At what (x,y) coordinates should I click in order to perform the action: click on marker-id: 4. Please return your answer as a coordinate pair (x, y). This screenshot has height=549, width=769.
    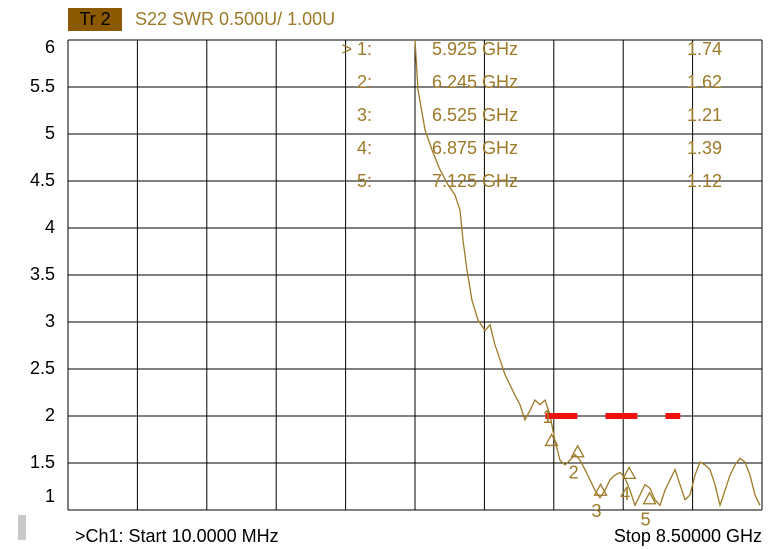
    Looking at the image, I should click on (625, 494).